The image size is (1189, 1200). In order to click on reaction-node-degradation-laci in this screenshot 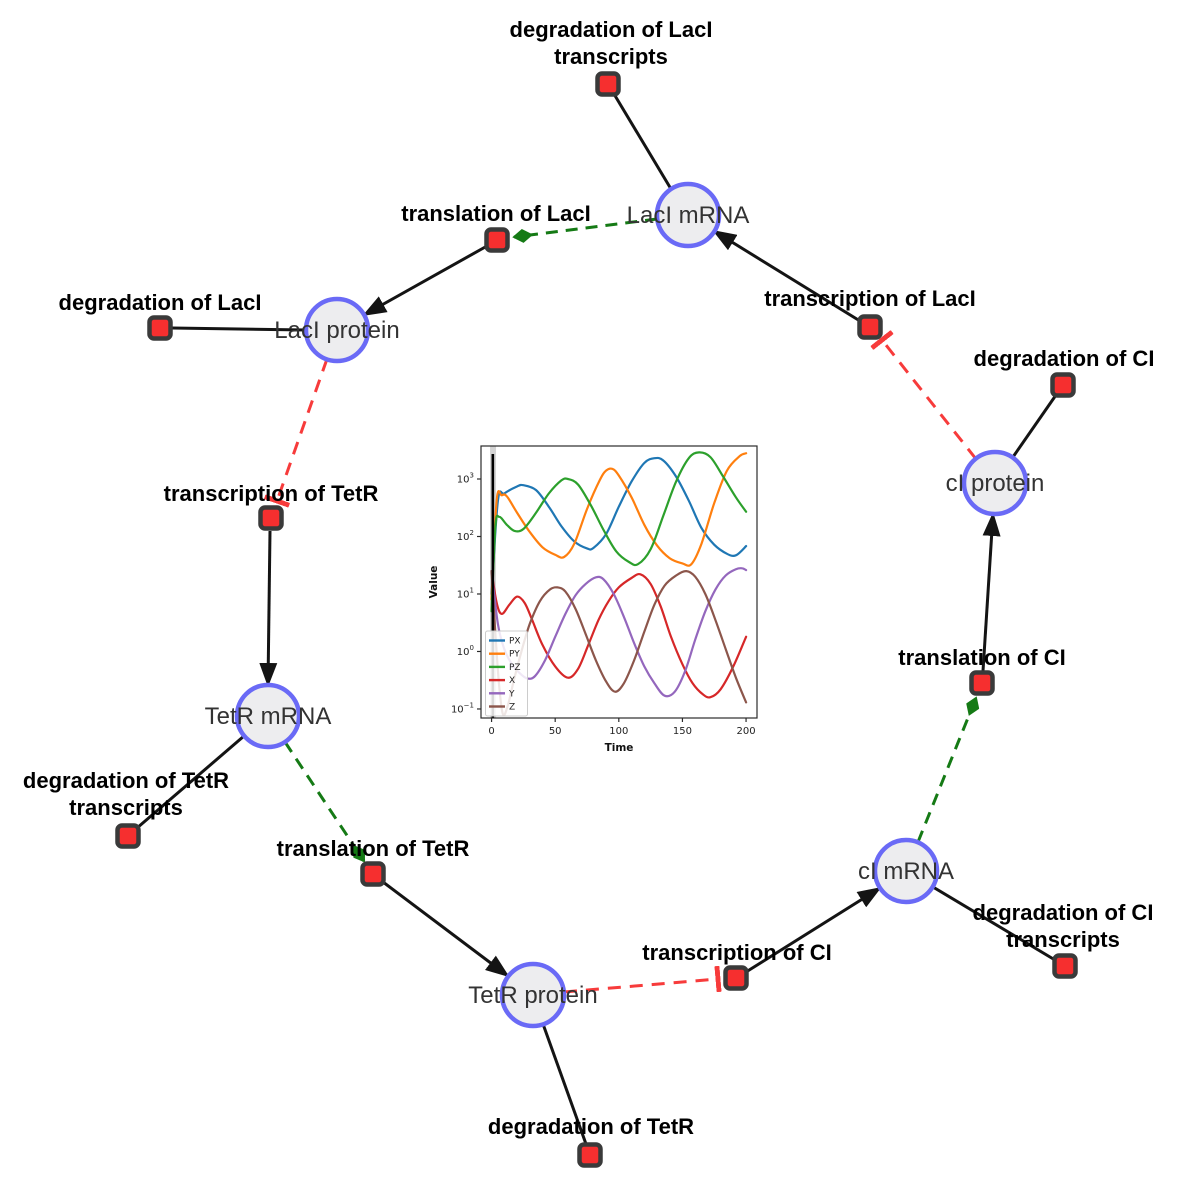, I will do `click(160, 328)`.